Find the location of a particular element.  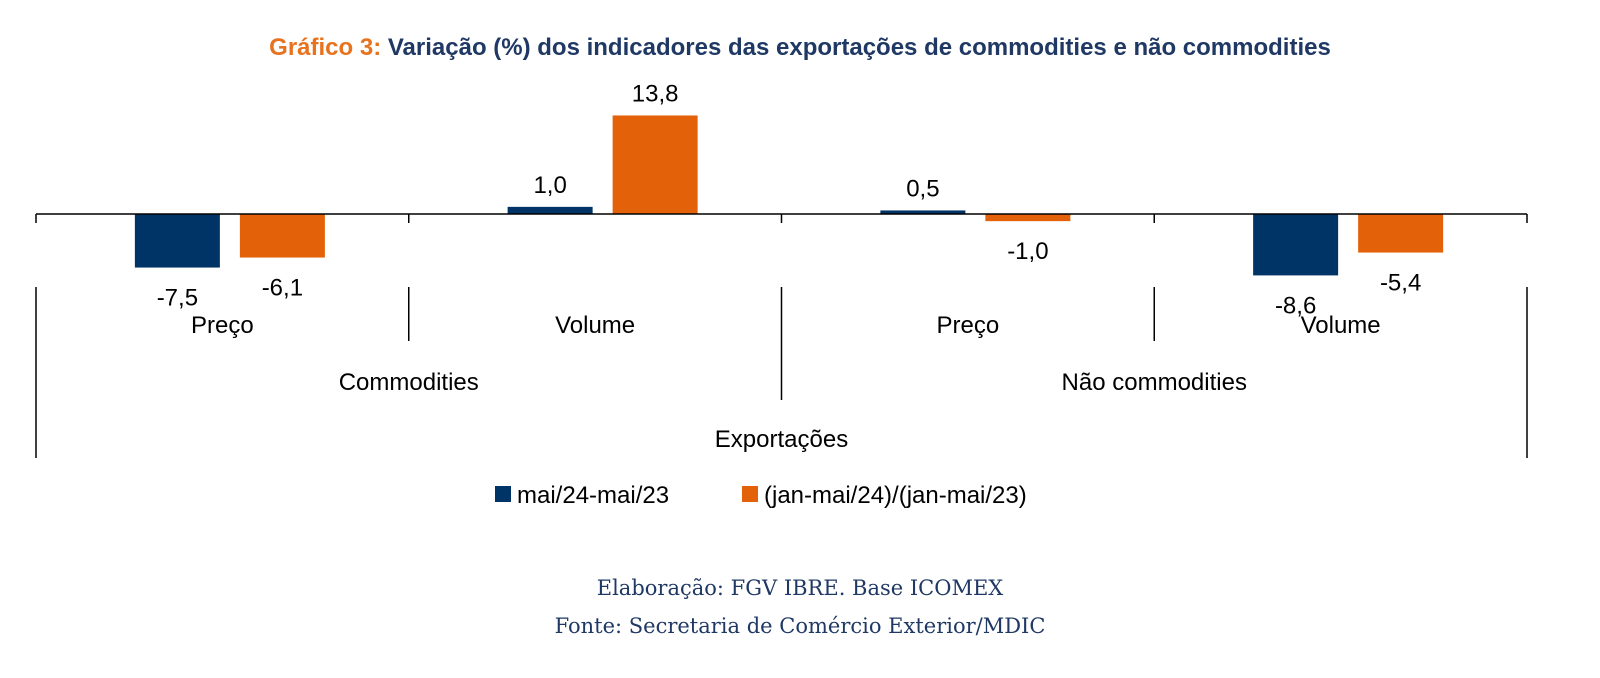

category-label-1: Preço is located at coordinates (222, 325).